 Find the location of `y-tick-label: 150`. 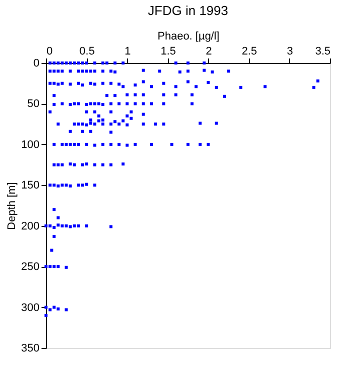

y-tick-label: 150 is located at coordinates (30, 186).